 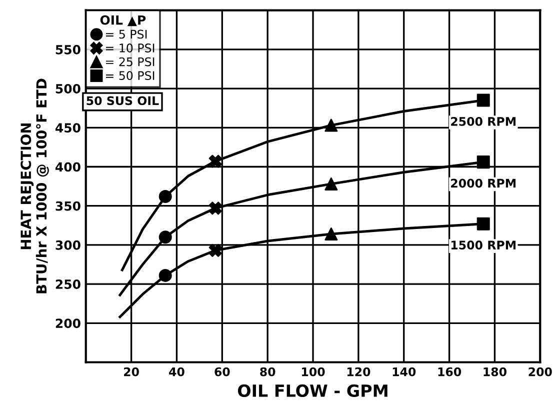 I want to click on y-tick-label: 400, so click(x=67, y=167).